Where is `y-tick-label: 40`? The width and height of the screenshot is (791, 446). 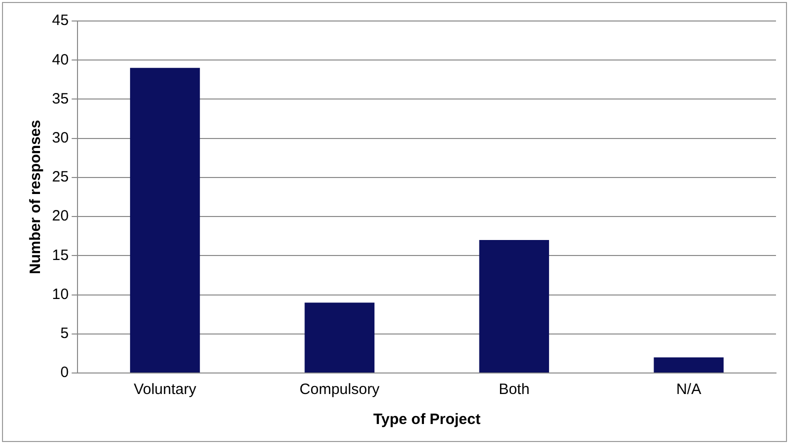
y-tick-label: 40 is located at coordinates (60, 59).